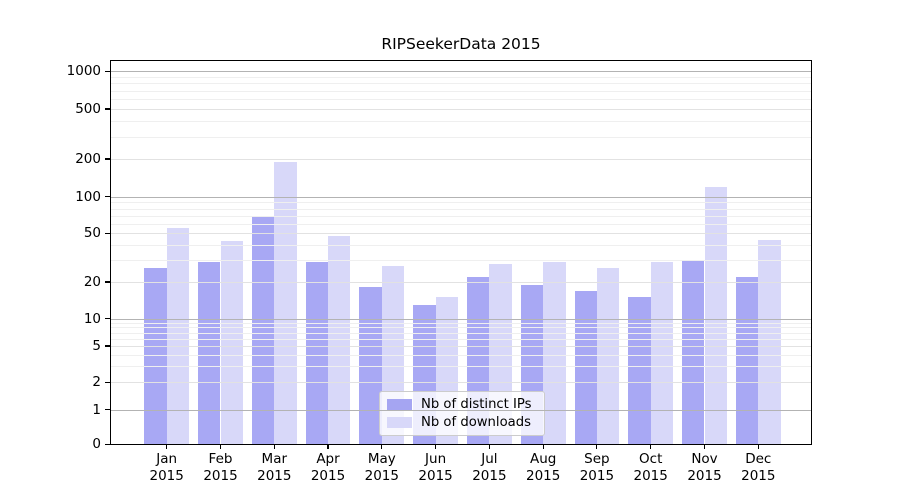  I want to click on month-label: Jan, so click(167, 459).